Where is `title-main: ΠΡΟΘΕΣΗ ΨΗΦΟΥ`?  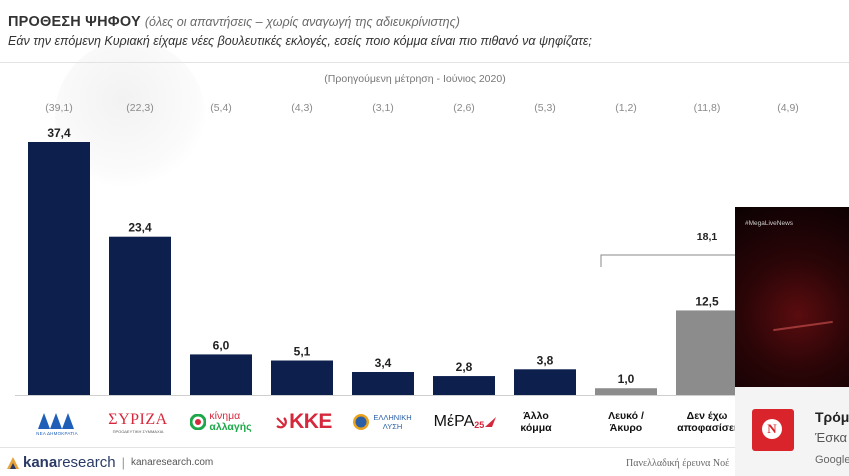 title-main: ΠΡΟΘΕΣΗ ΨΗΦΟΥ is located at coordinates (74, 22).